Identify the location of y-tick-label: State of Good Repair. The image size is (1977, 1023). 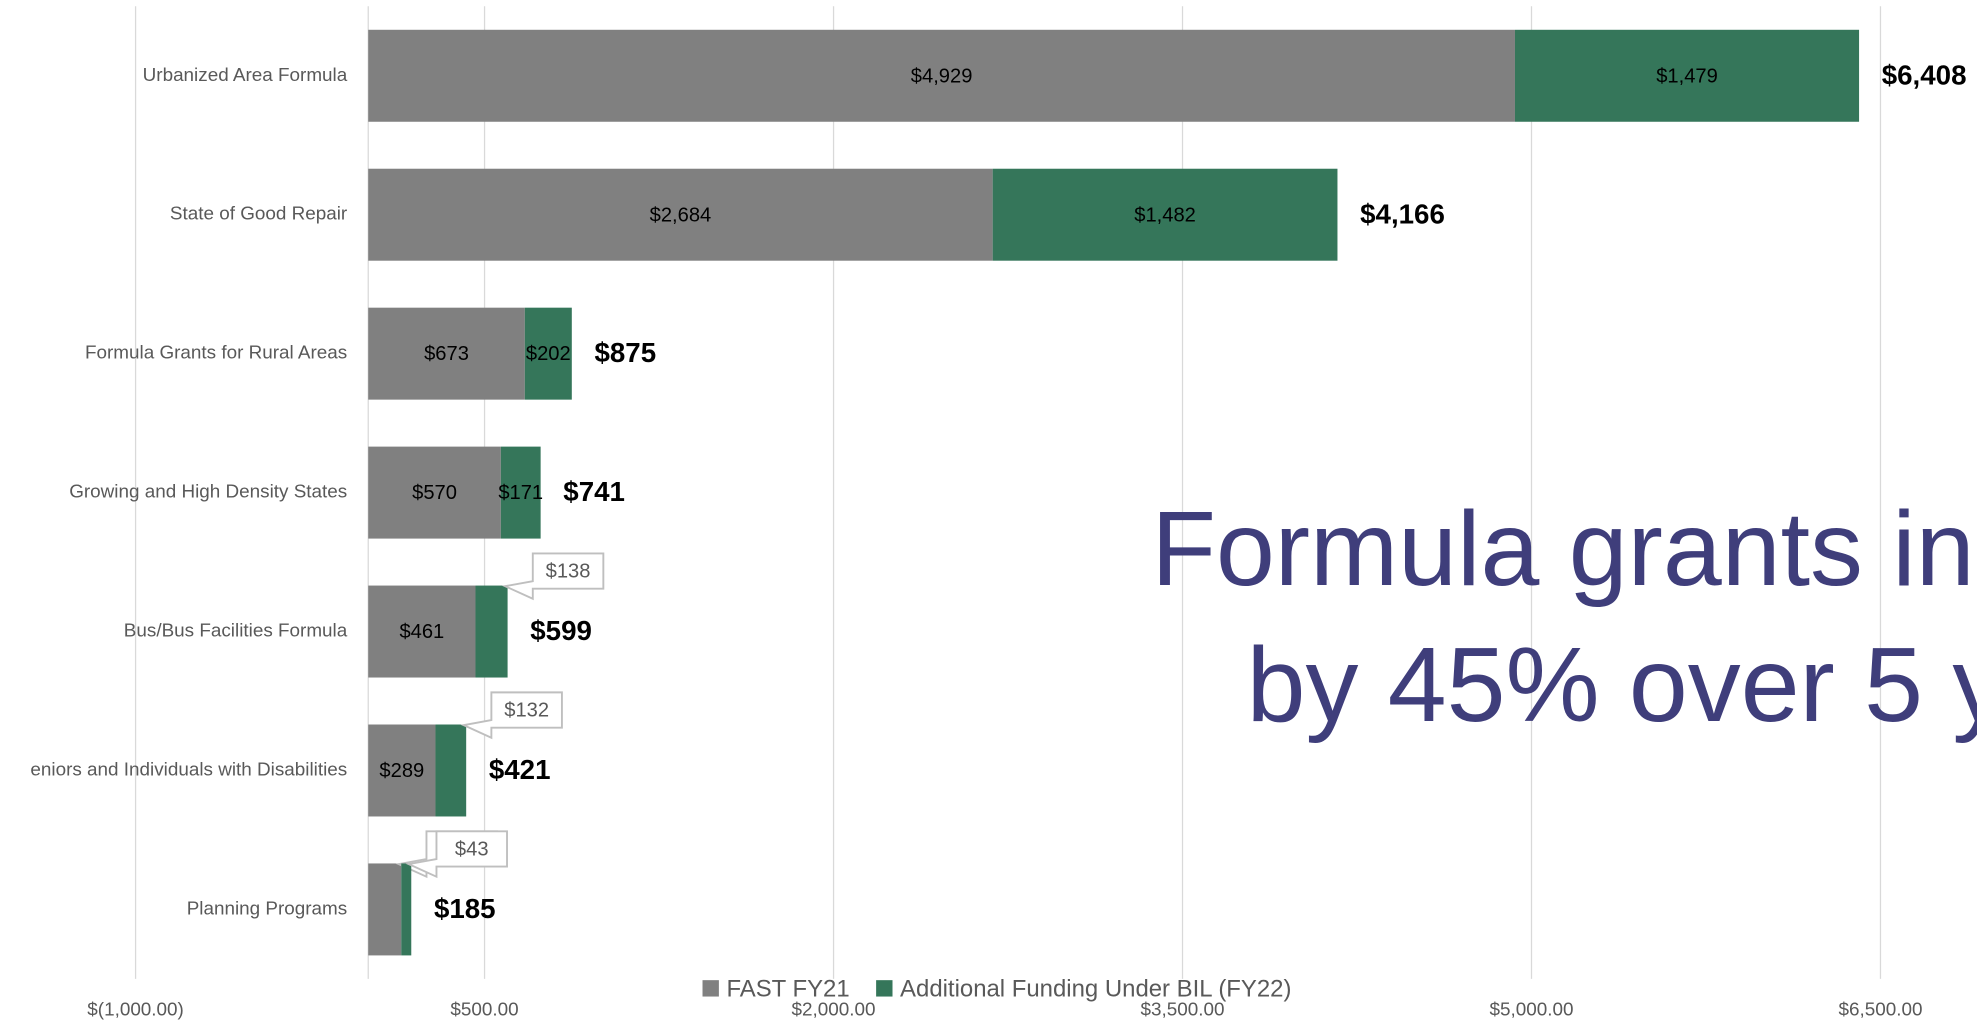
(258, 214).